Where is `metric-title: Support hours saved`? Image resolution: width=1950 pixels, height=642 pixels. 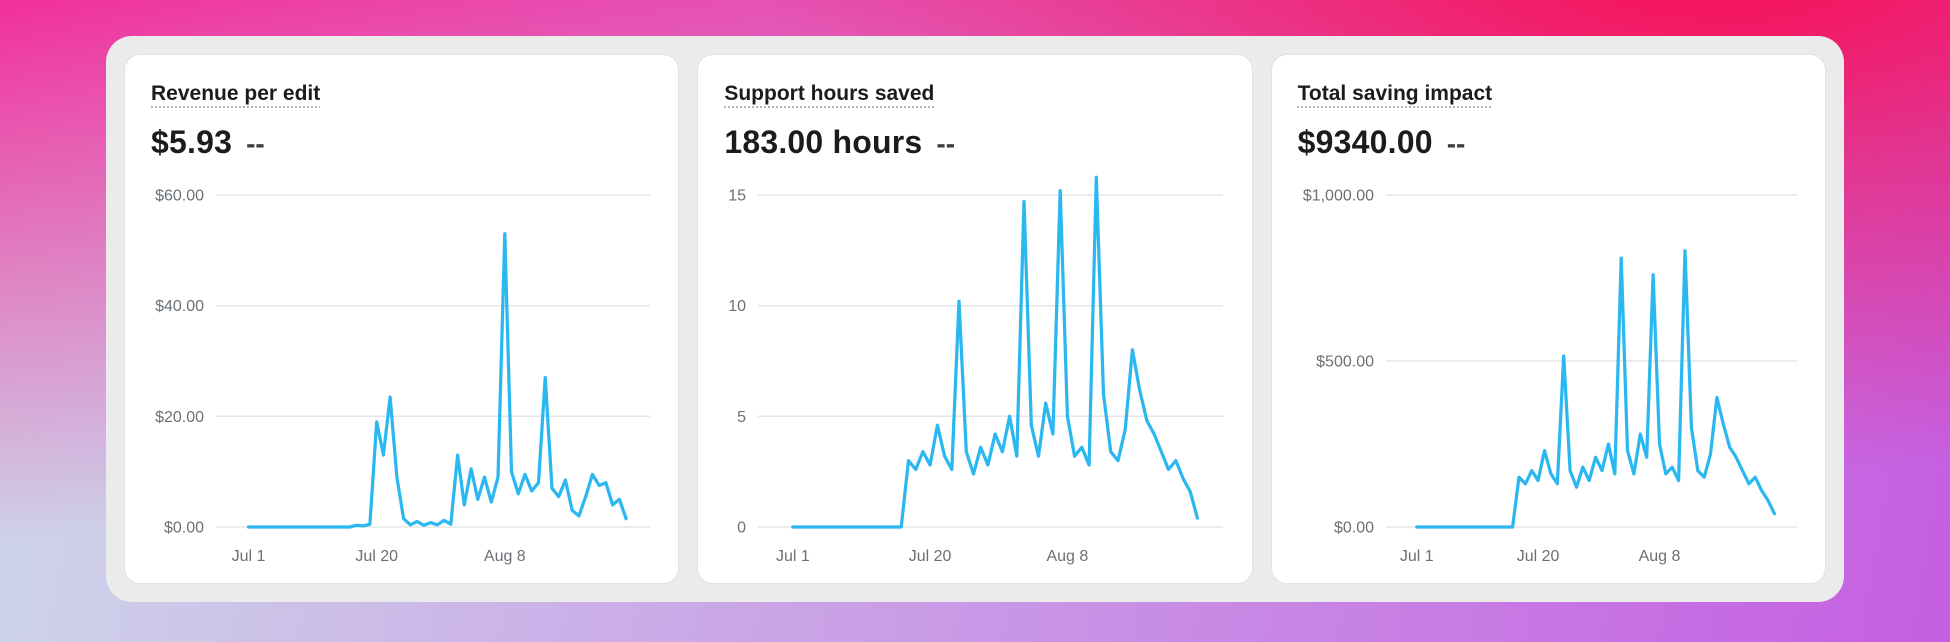
metric-title: Support hours saved is located at coordinates (974, 93).